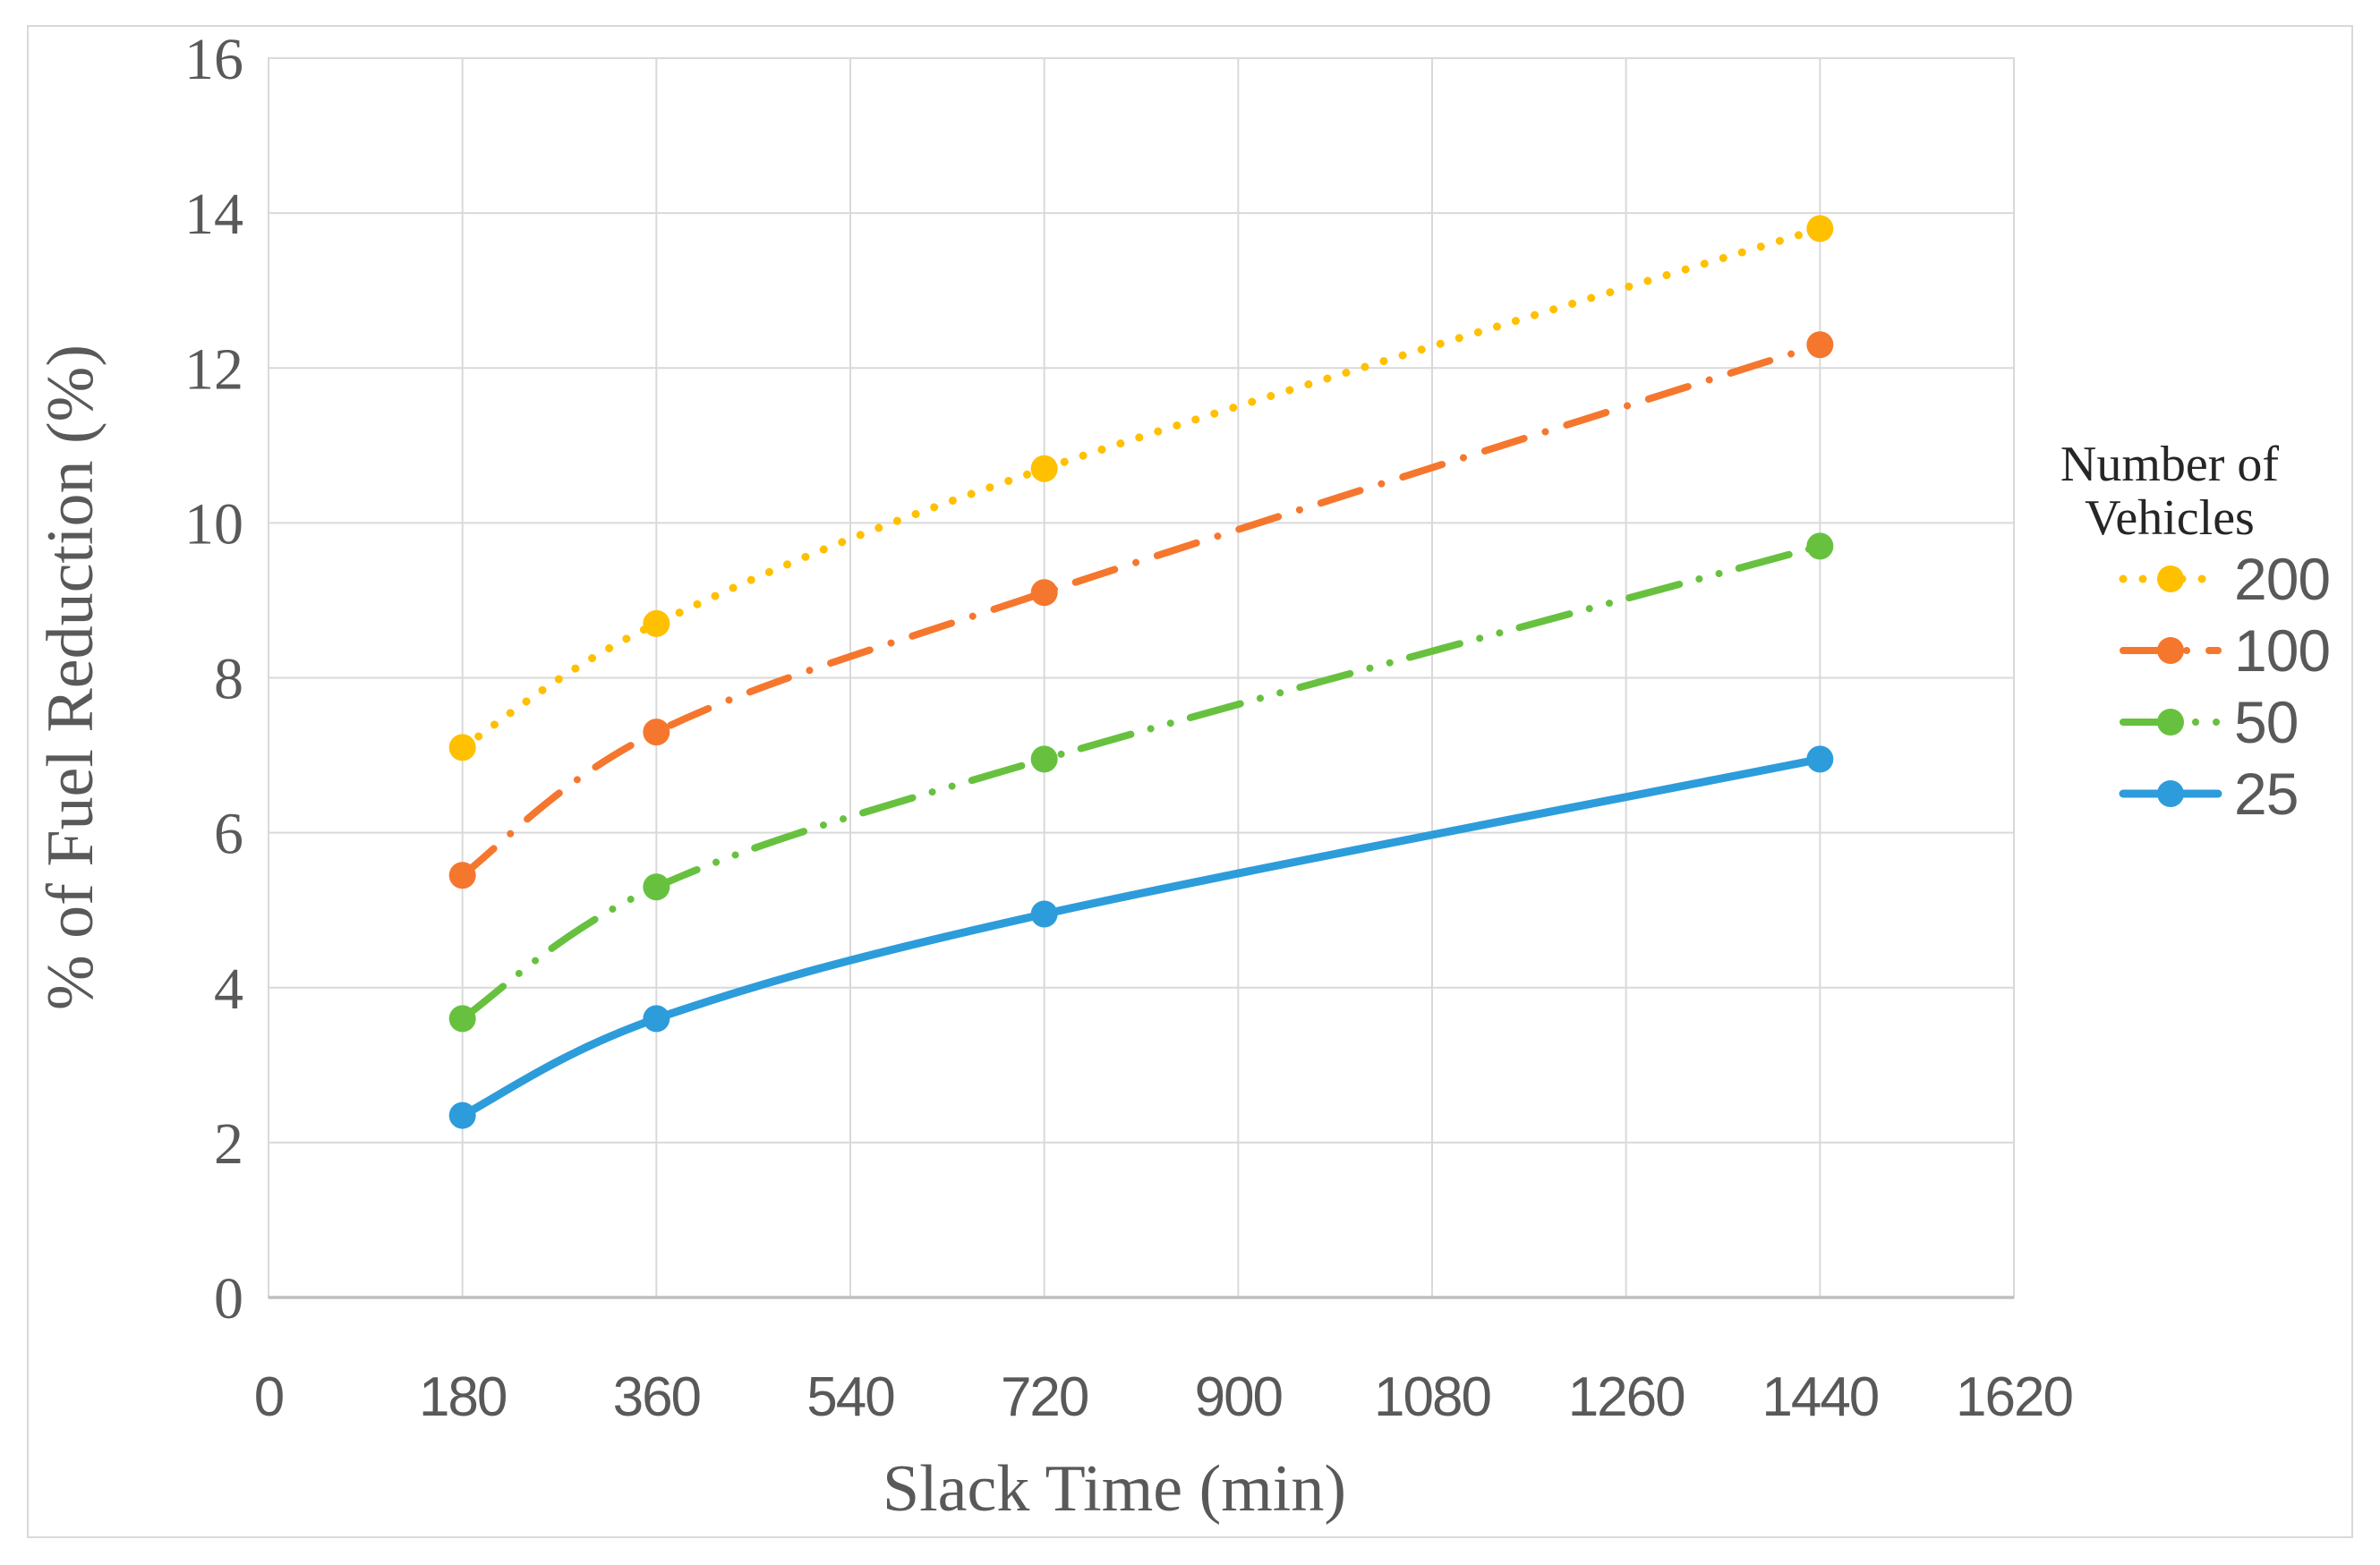 This screenshot has height=1565, width=2380. What do you see at coordinates (214, 59) in the screenshot?
I see `y-tick-label: 16` at bounding box center [214, 59].